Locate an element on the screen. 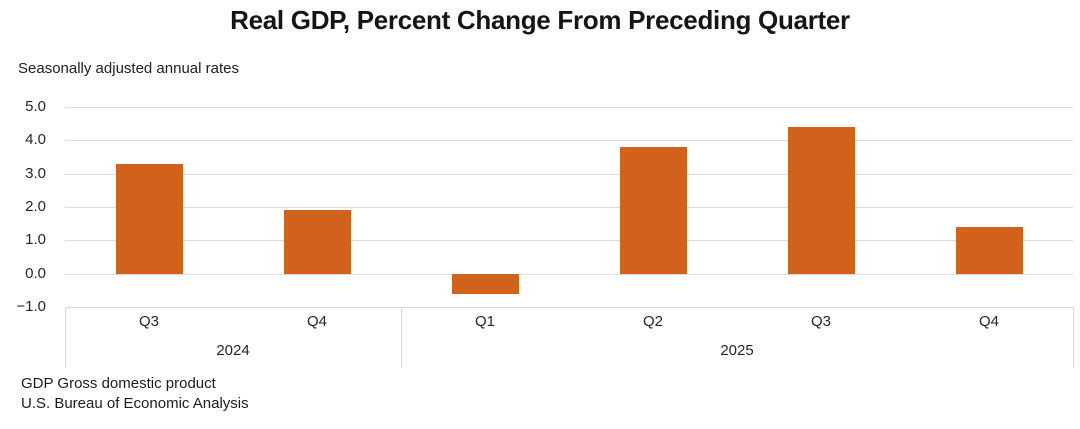 The width and height of the screenshot is (1080, 429). source-attribution: U.S. Bureau of Economic Analysis is located at coordinates (135, 403).